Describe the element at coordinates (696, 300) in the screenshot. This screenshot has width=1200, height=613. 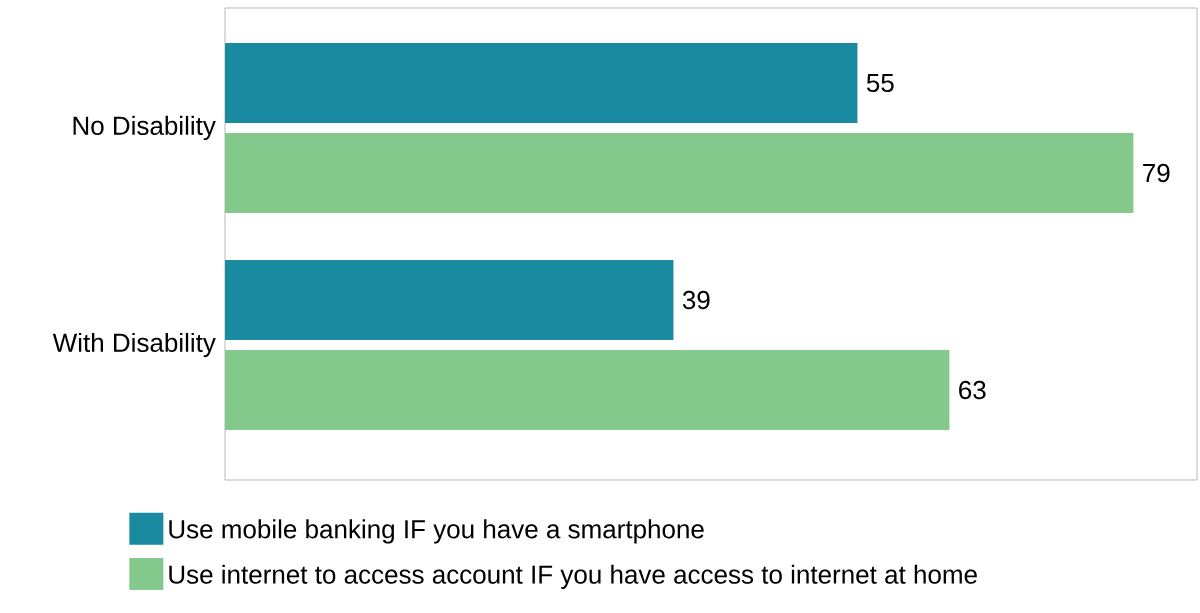
I see `data-label: 39` at that location.